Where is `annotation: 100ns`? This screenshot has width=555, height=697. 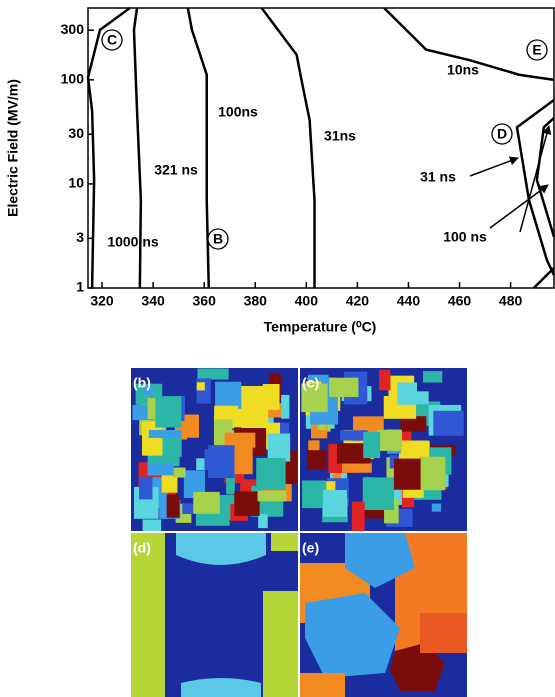
annotation: 100ns is located at coordinates (238, 112).